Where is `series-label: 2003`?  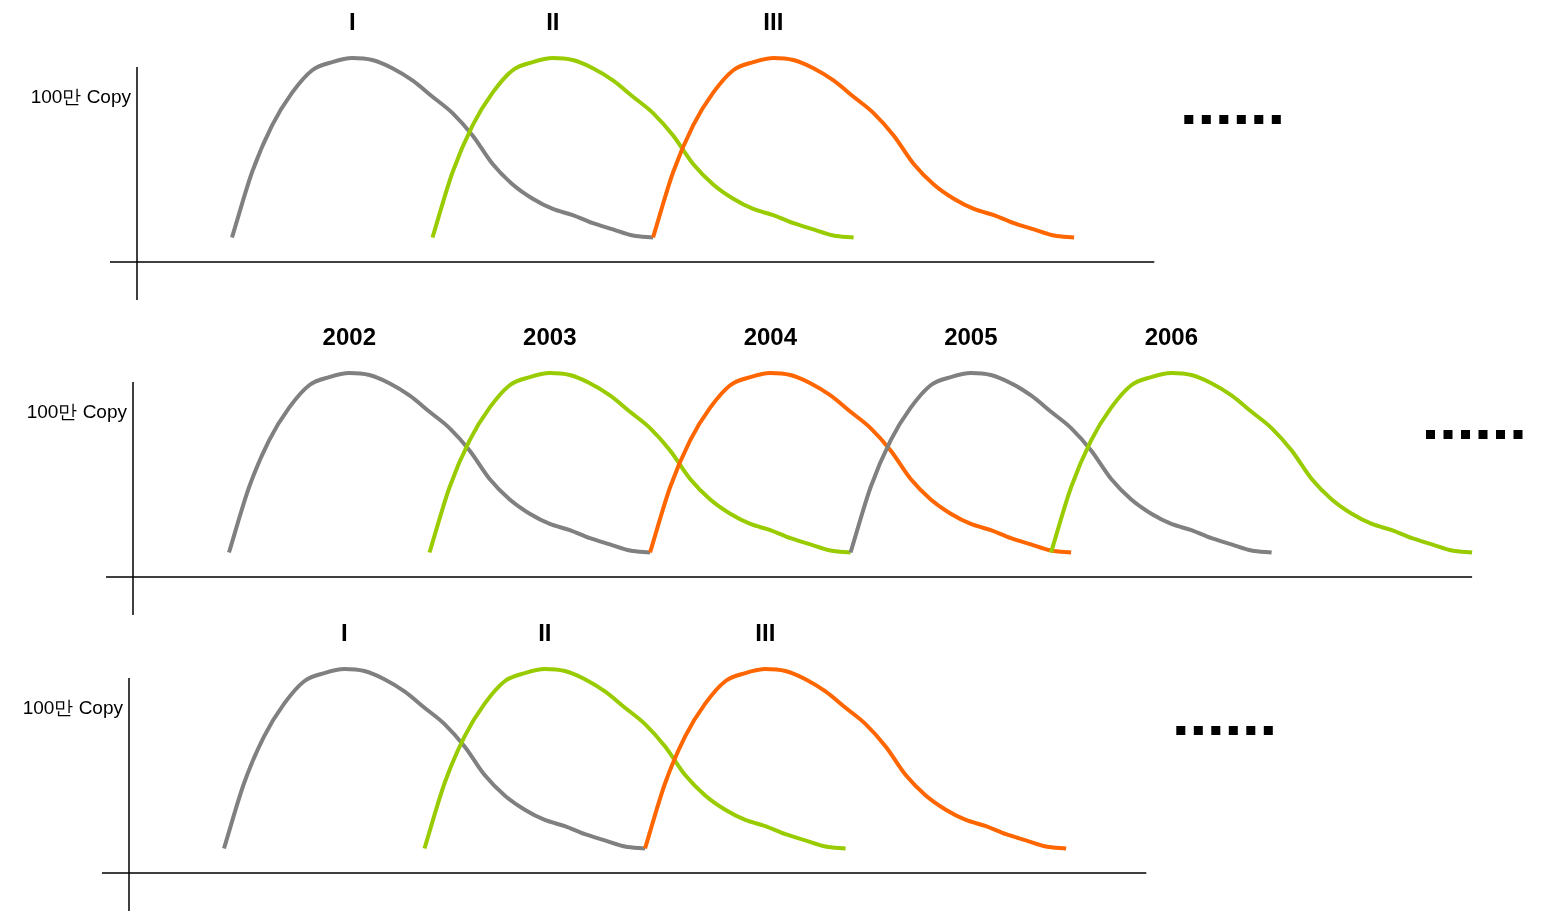
series-label: 2003 is located at coordinates (550, 336).